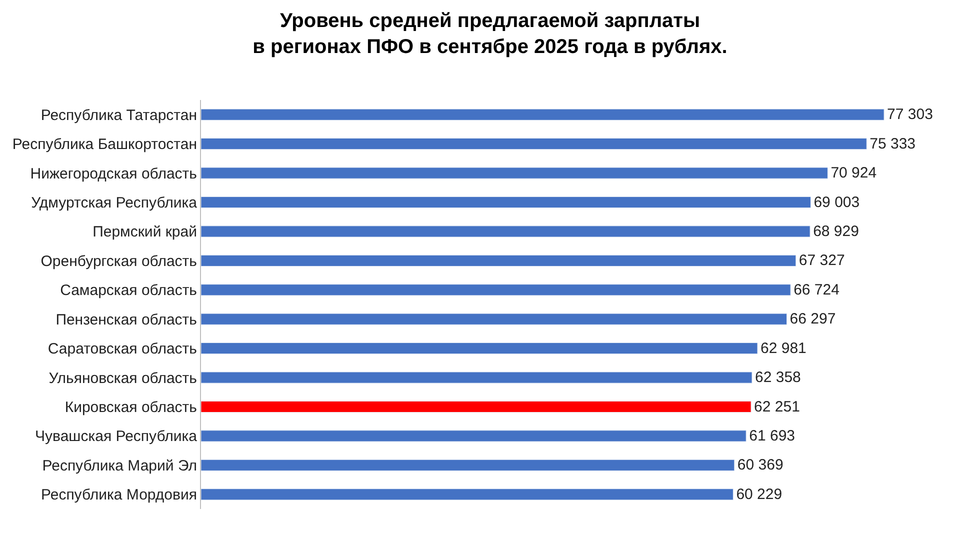  Describe the element at coordinates (116, 437) in the screenshot. I see `y-tick-label: Чувашская Республика` at that location.